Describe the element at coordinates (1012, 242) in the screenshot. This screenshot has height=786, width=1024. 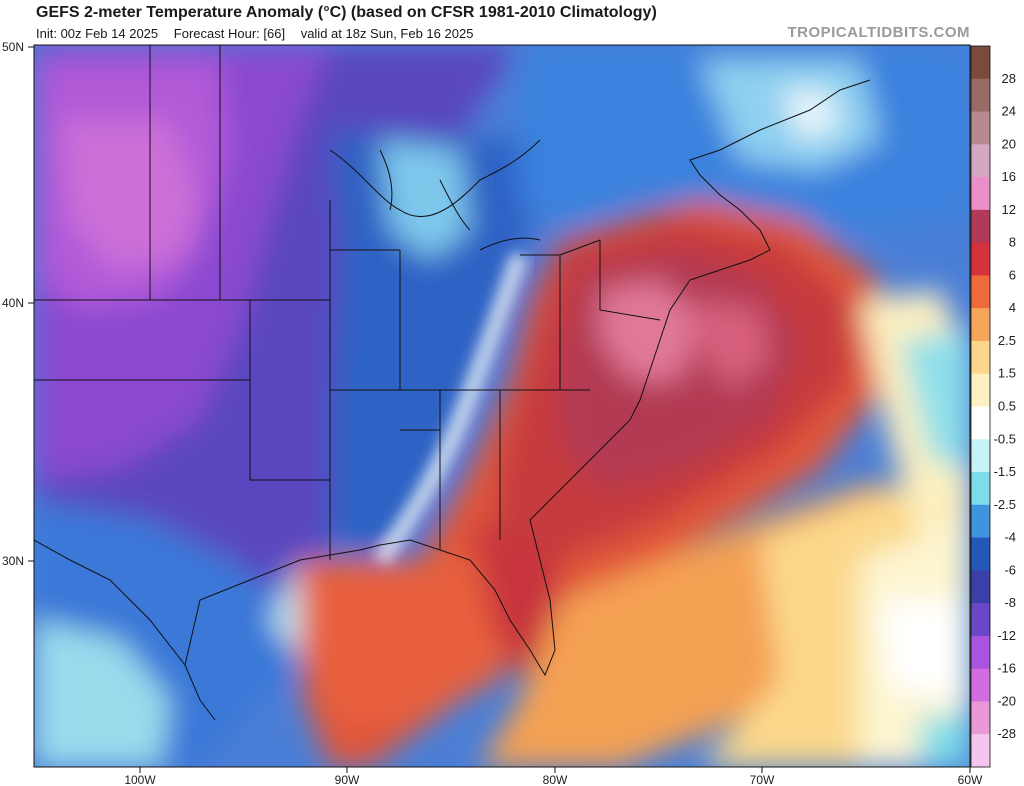
I see `colorbar-label: 8` at that location.